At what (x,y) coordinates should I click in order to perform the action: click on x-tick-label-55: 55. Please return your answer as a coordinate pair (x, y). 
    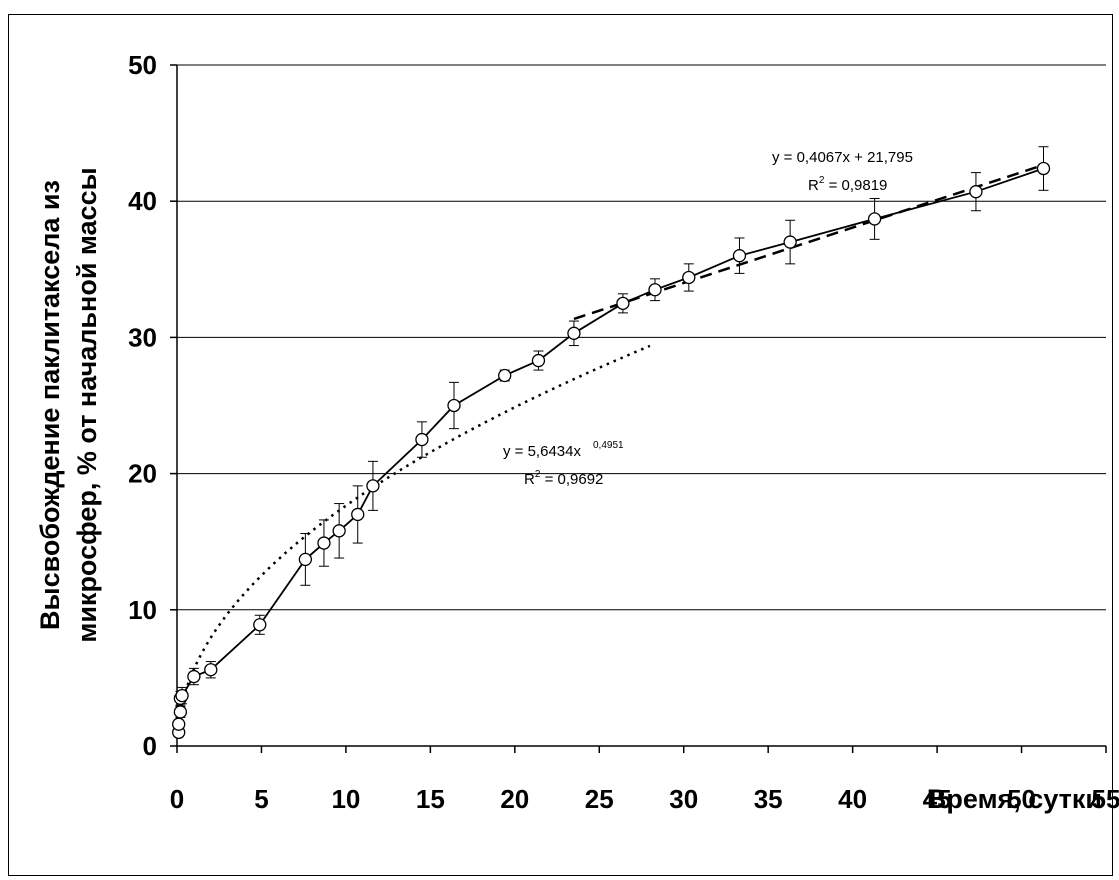
    Looking at the image, I should click on (1105, 799).